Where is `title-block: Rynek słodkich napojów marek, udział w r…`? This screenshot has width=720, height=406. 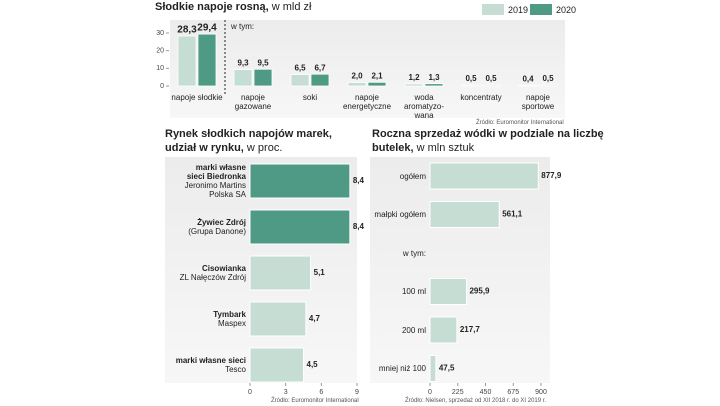
title-block: Rynek słodkich napojów marek, udział w r… is located at coordinates (260, 141).